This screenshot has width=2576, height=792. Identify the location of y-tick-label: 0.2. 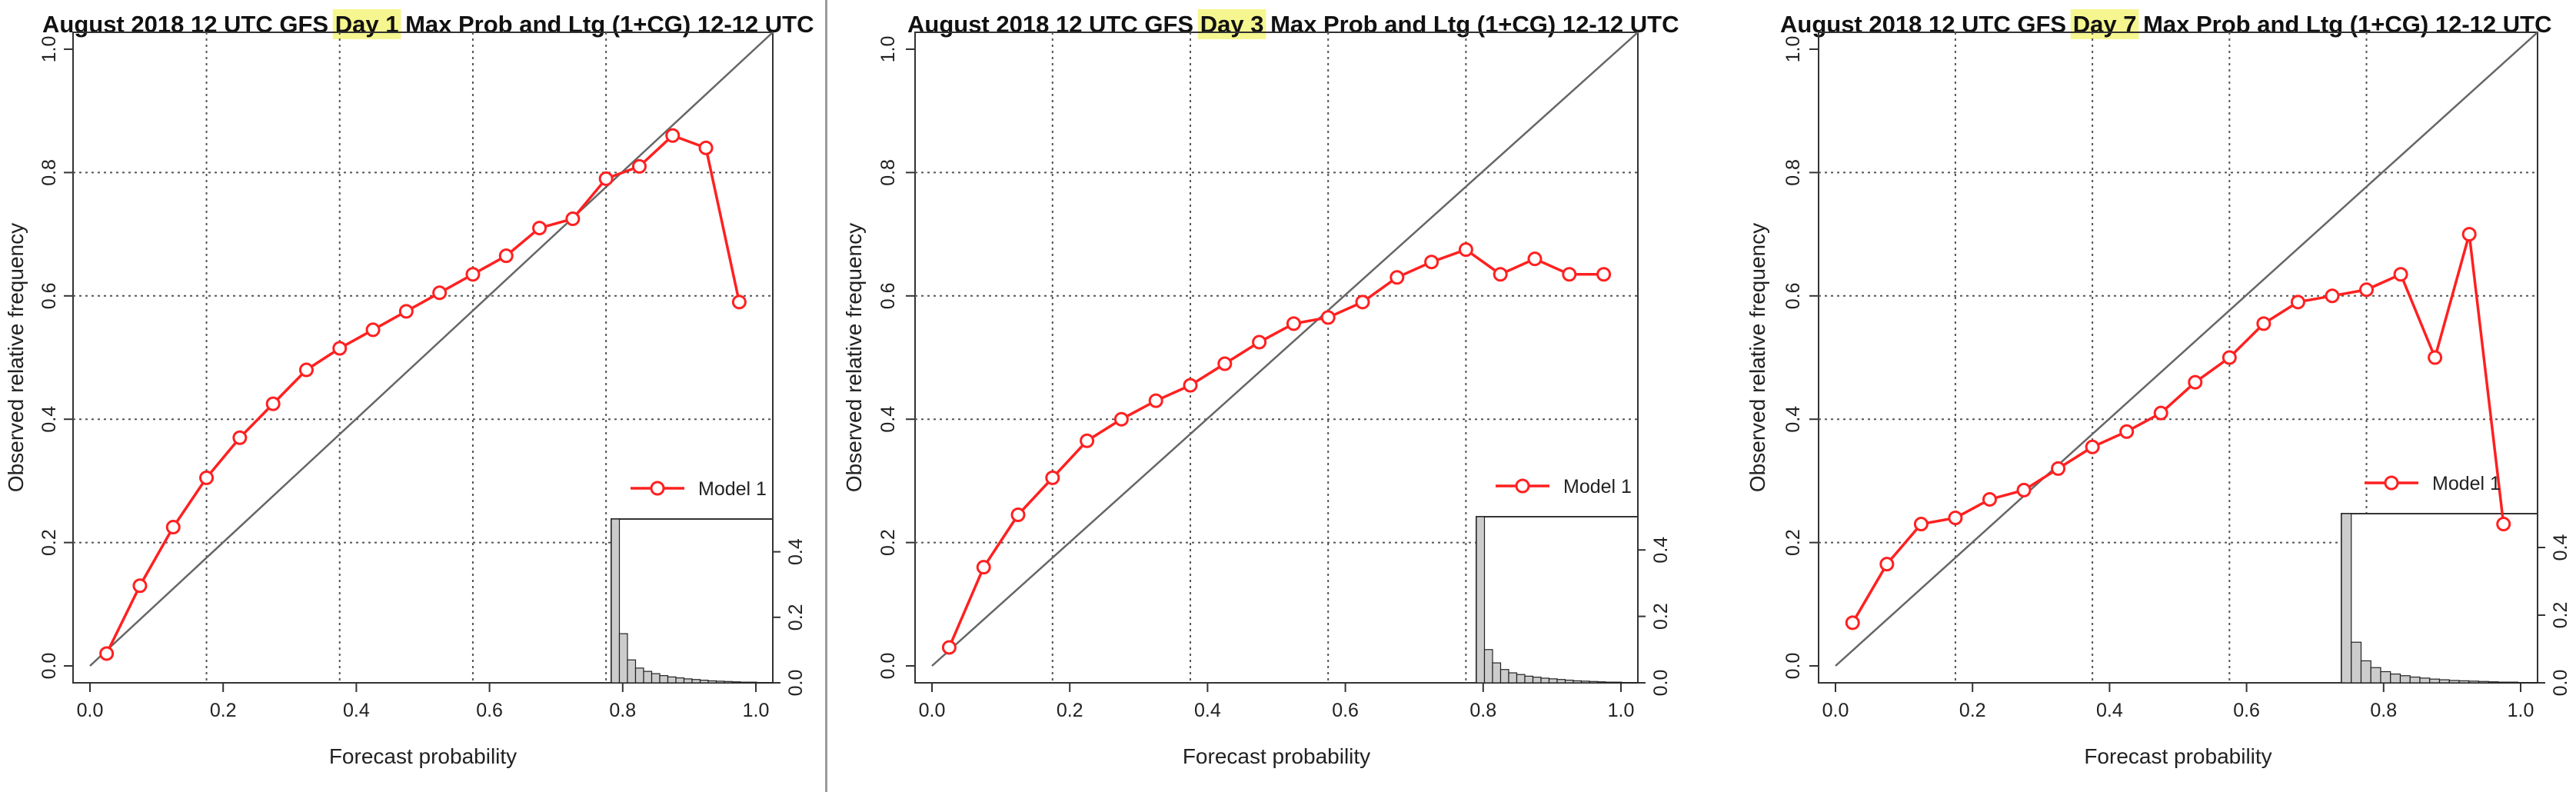
(1793, 542).